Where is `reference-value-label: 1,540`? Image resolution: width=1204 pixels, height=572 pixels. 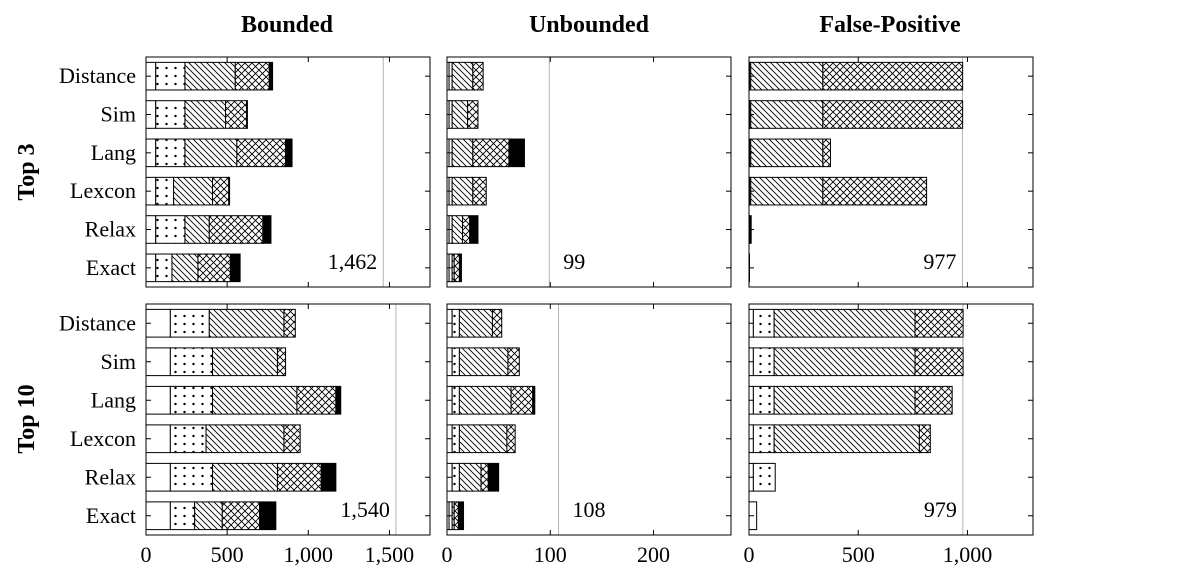 reference-value-label: 1,540 is located at coordinates (365, 509).